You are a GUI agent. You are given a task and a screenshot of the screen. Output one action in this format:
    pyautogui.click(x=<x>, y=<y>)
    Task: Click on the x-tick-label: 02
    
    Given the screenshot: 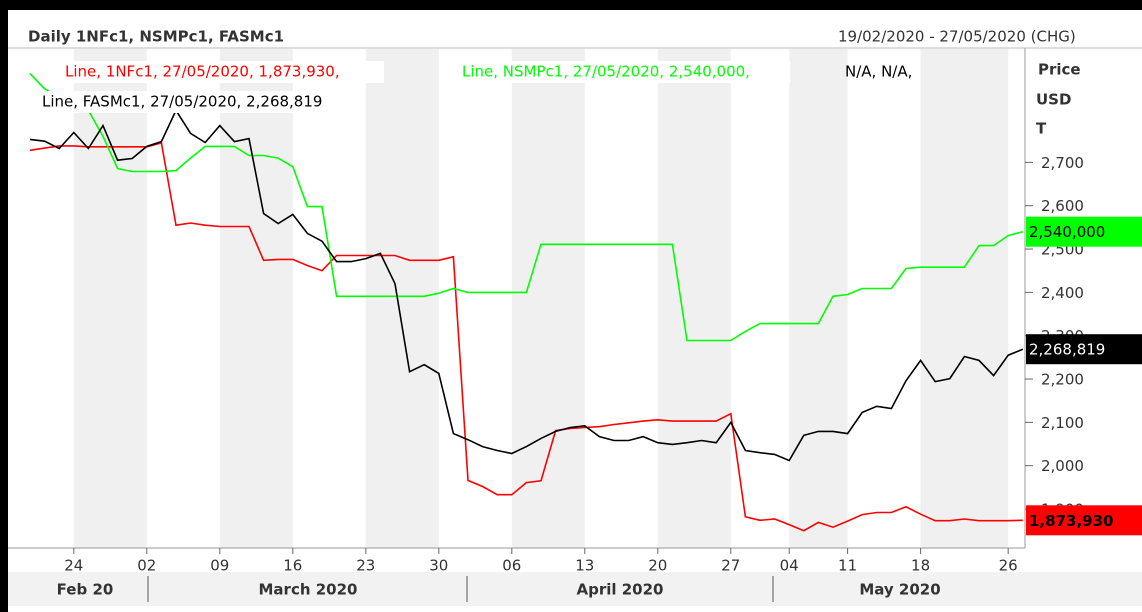 What is the action you would take?
    pyautogui.click(x=146, y=566)
    